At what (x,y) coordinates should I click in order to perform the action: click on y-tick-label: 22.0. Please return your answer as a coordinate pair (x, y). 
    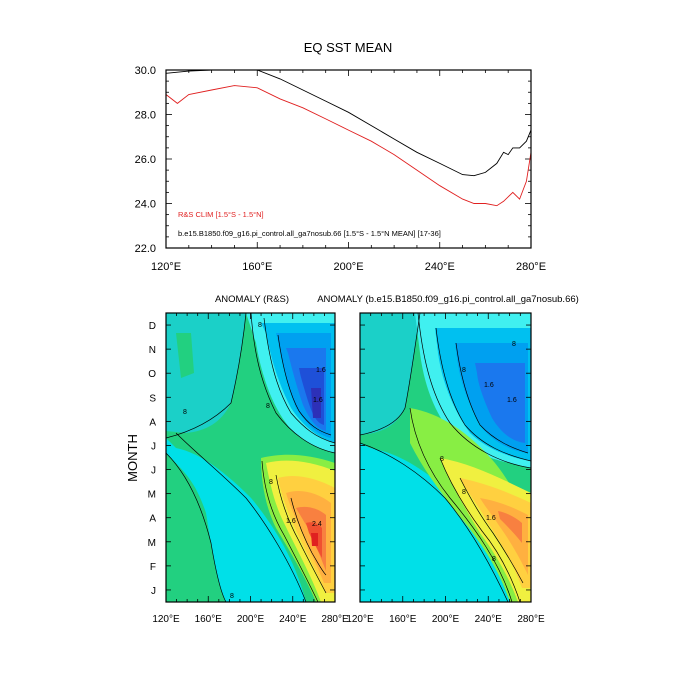
    Looking at the image, I should click on (145, 249).